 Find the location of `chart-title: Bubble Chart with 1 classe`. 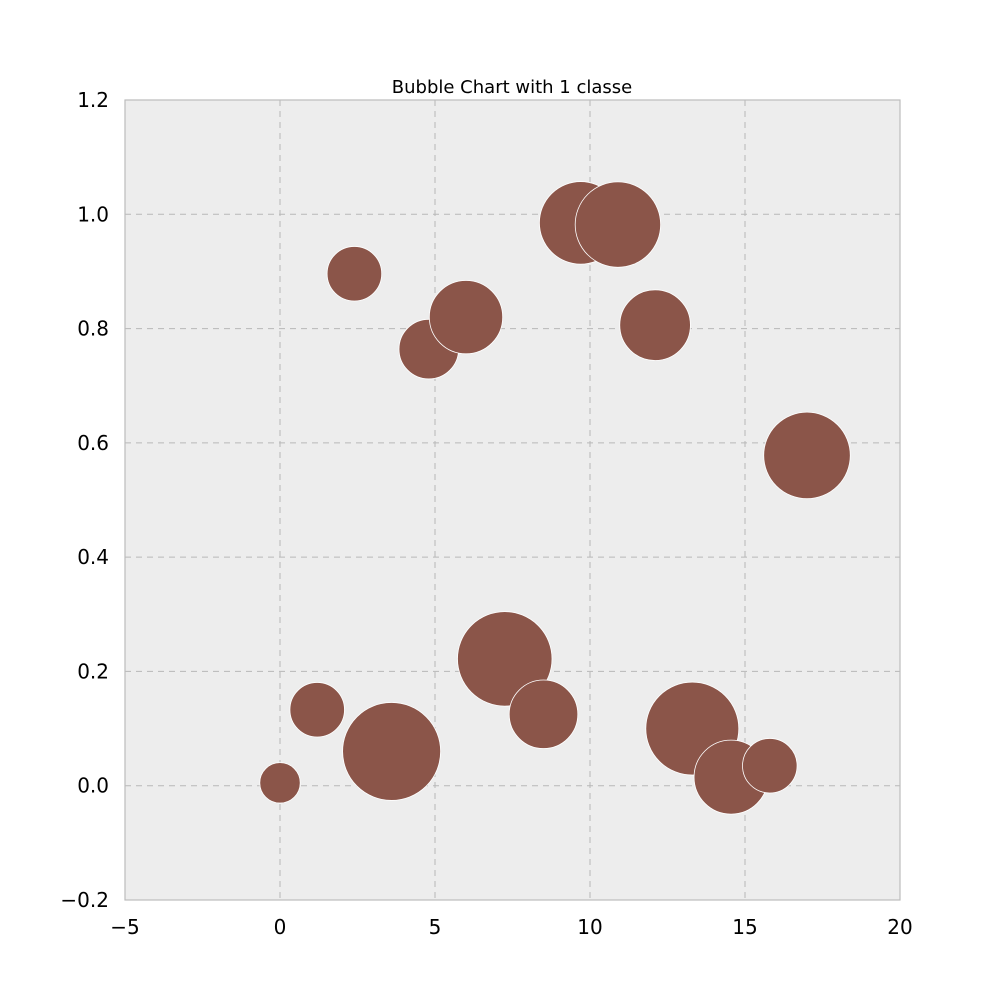

chart-title: Bubble Chart with 1 classe is located at coordinates (512, 87).